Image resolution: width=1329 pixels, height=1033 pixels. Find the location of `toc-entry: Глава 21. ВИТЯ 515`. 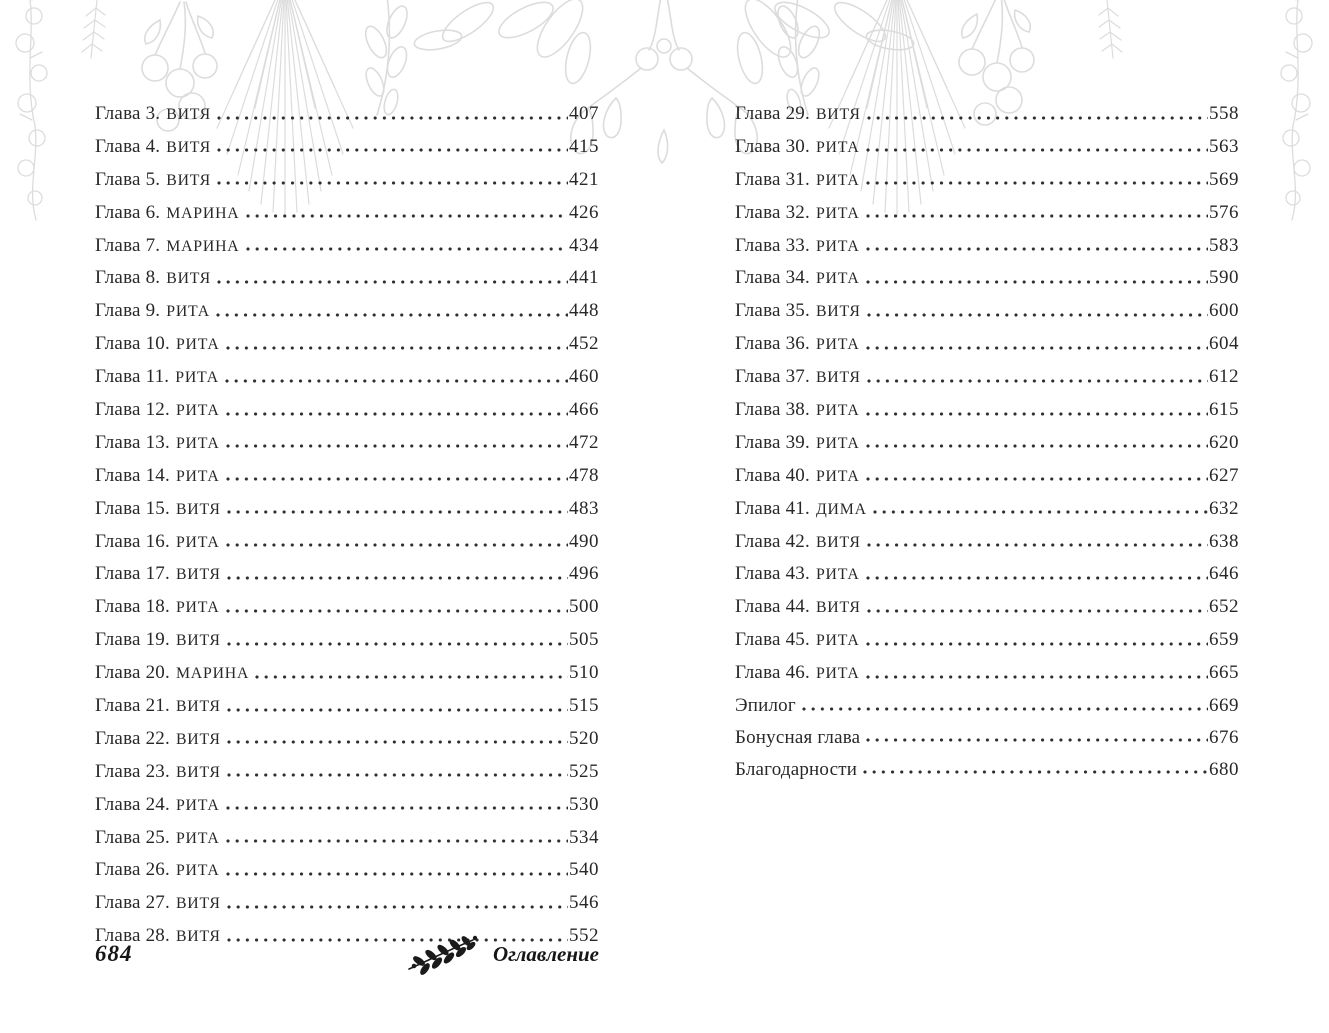

toc-entry: Глава 21. ВИТЯ 515 is located at coordinates (347, 706).